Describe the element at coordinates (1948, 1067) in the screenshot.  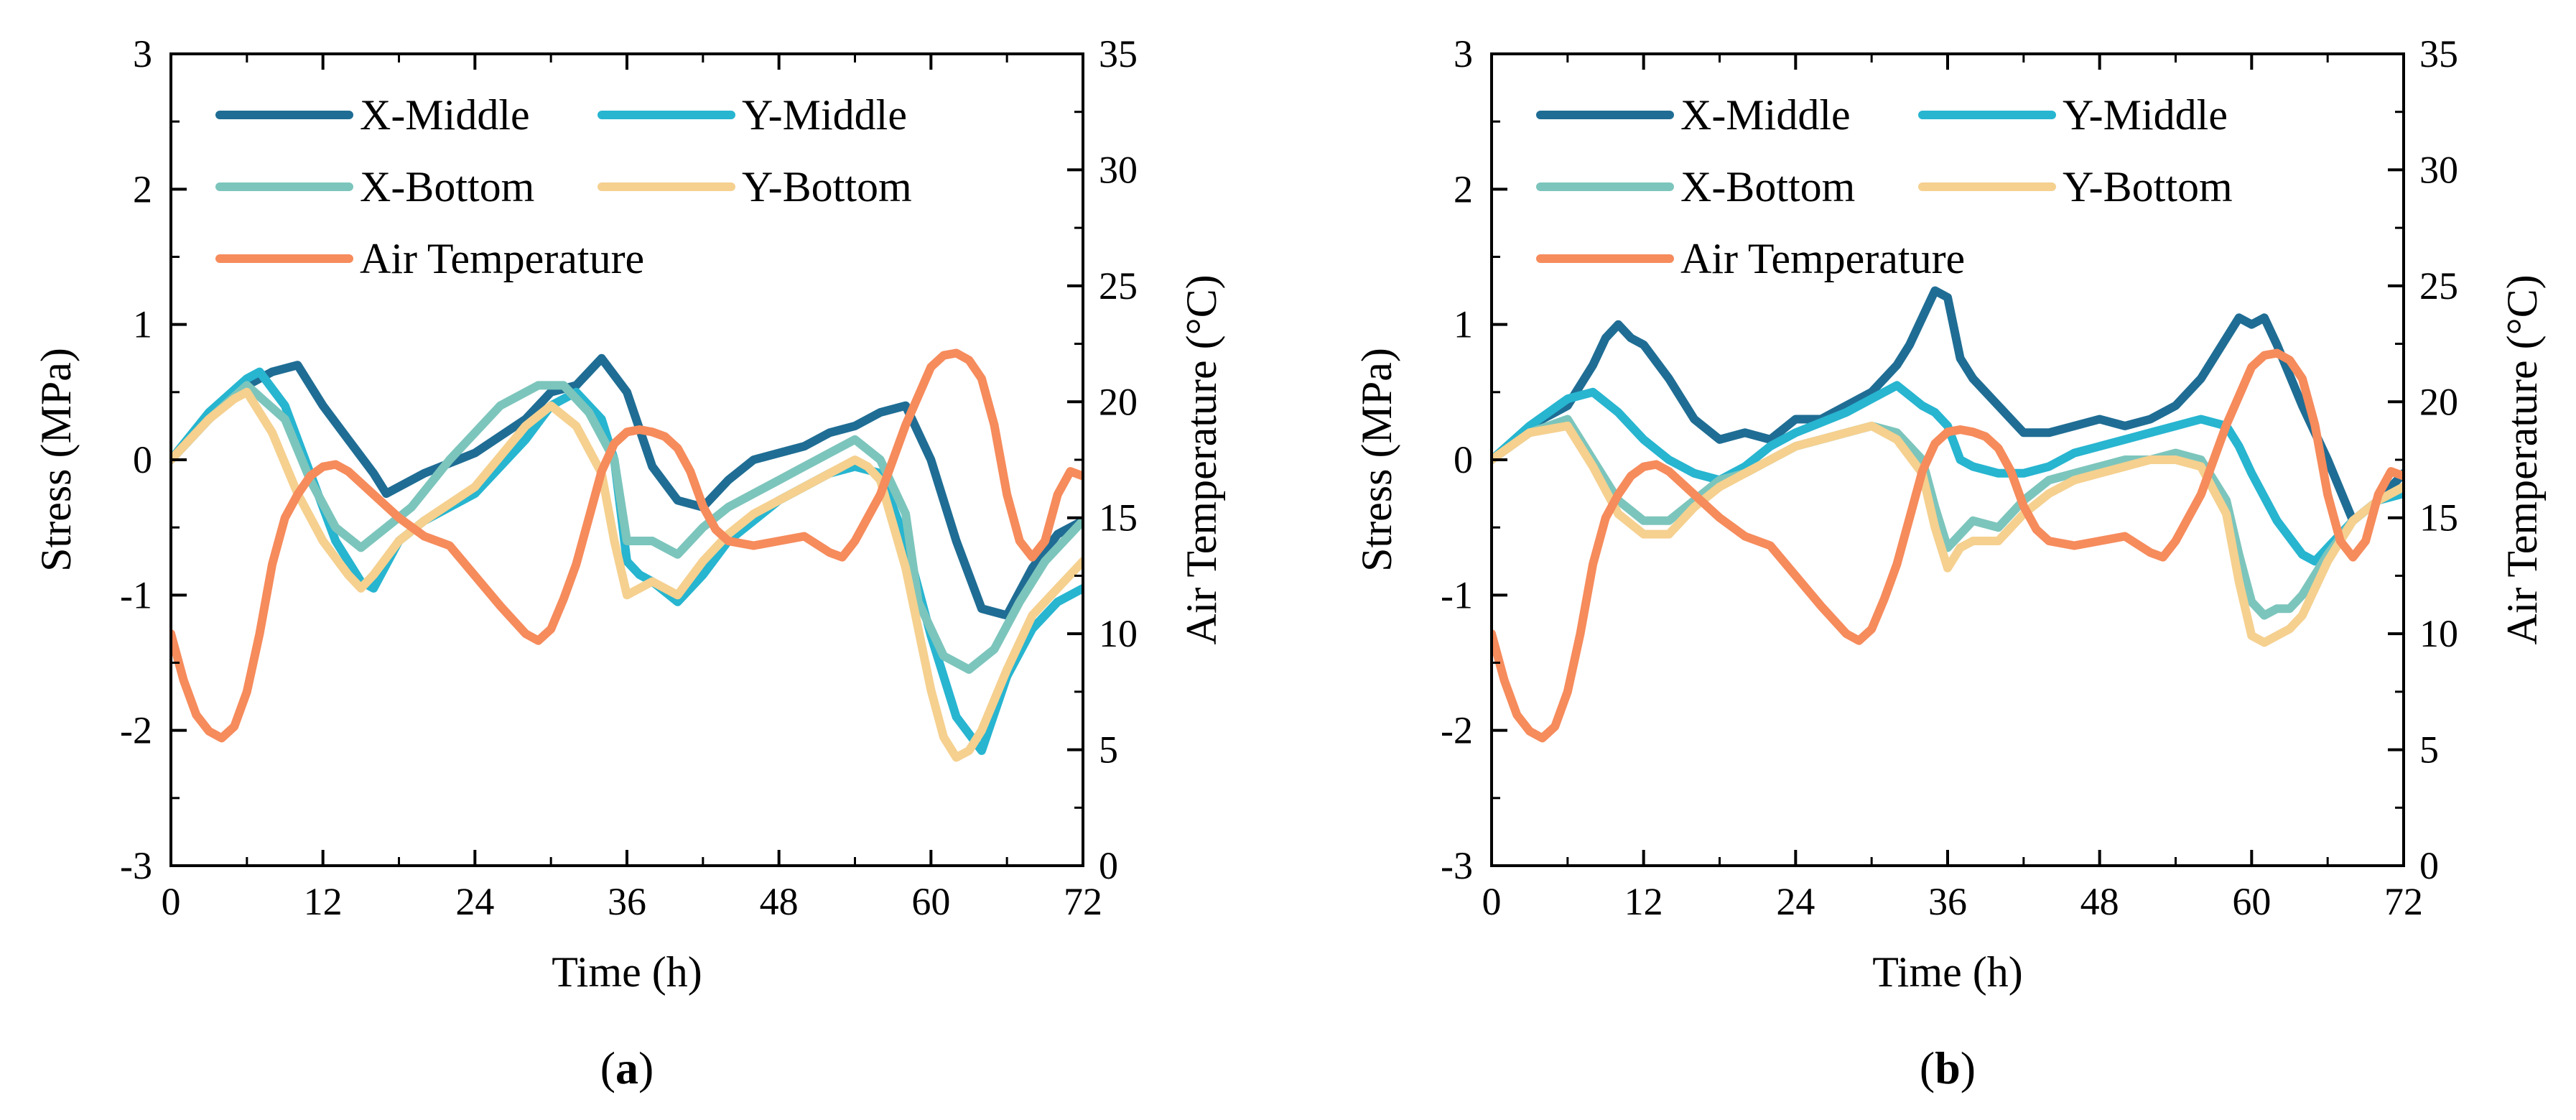
I see `panel-label: (b)` at that location.